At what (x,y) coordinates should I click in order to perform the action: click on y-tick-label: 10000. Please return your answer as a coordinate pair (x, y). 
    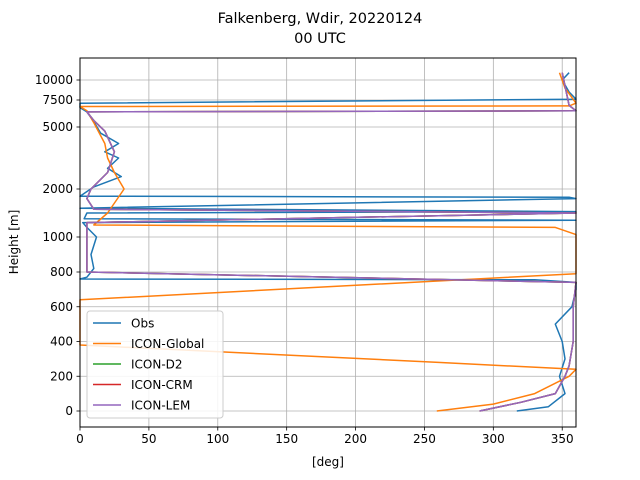
    Looking at the image, I should click on (54, 80).